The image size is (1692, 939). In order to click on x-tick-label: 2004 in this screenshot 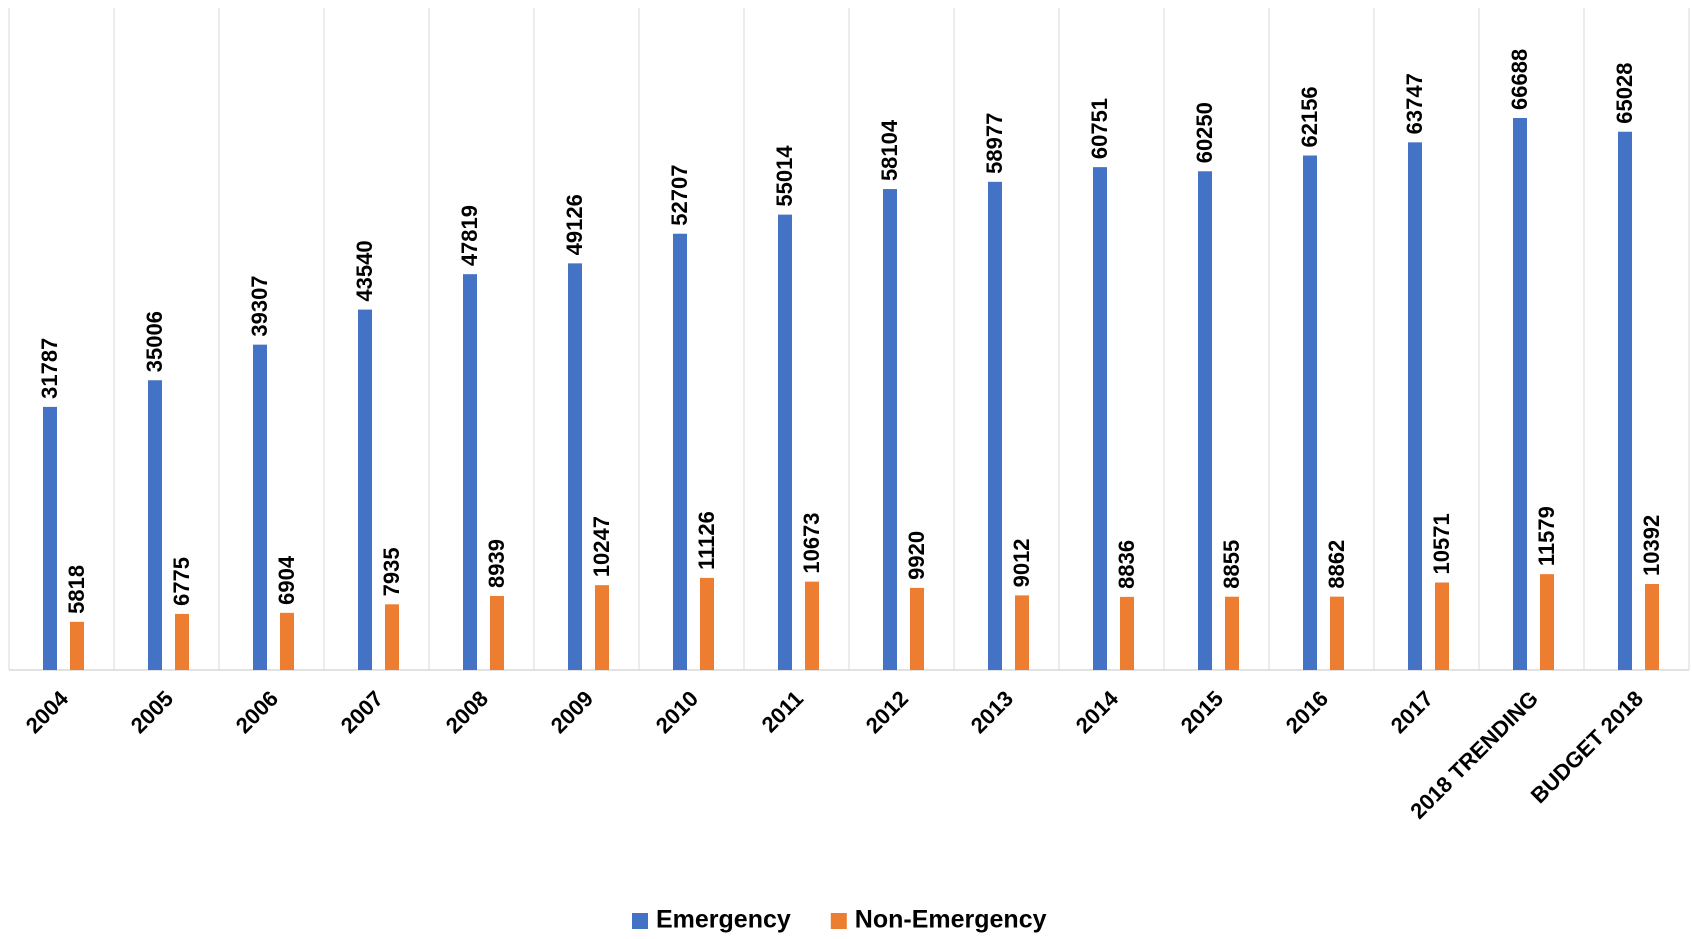, I will do `click(47, 711)`.